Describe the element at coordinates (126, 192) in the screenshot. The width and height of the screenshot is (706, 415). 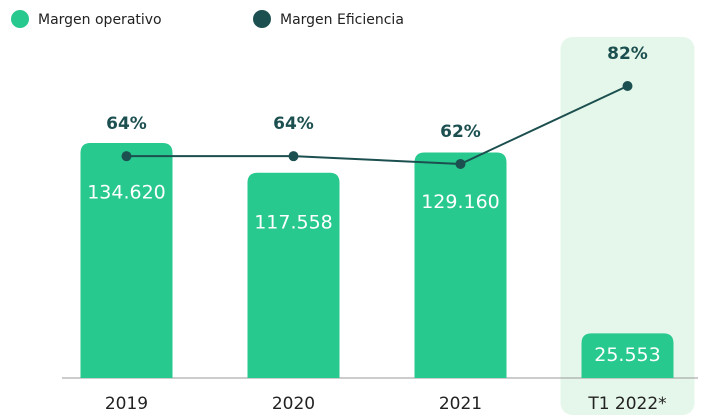
I see `bar-value-label: 134.620` at that location.